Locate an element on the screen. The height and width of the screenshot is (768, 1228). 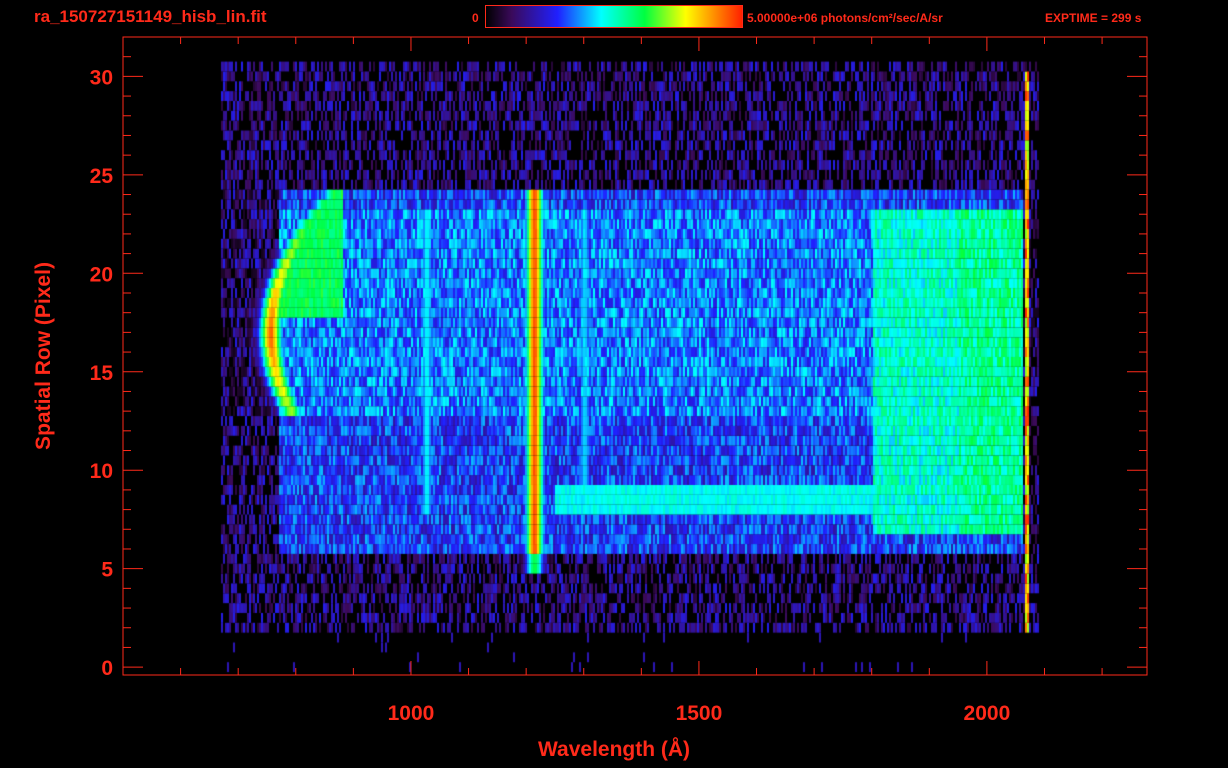
y-axis-label: Spatial Row (Pixel) is located at coordinates (43, 356).